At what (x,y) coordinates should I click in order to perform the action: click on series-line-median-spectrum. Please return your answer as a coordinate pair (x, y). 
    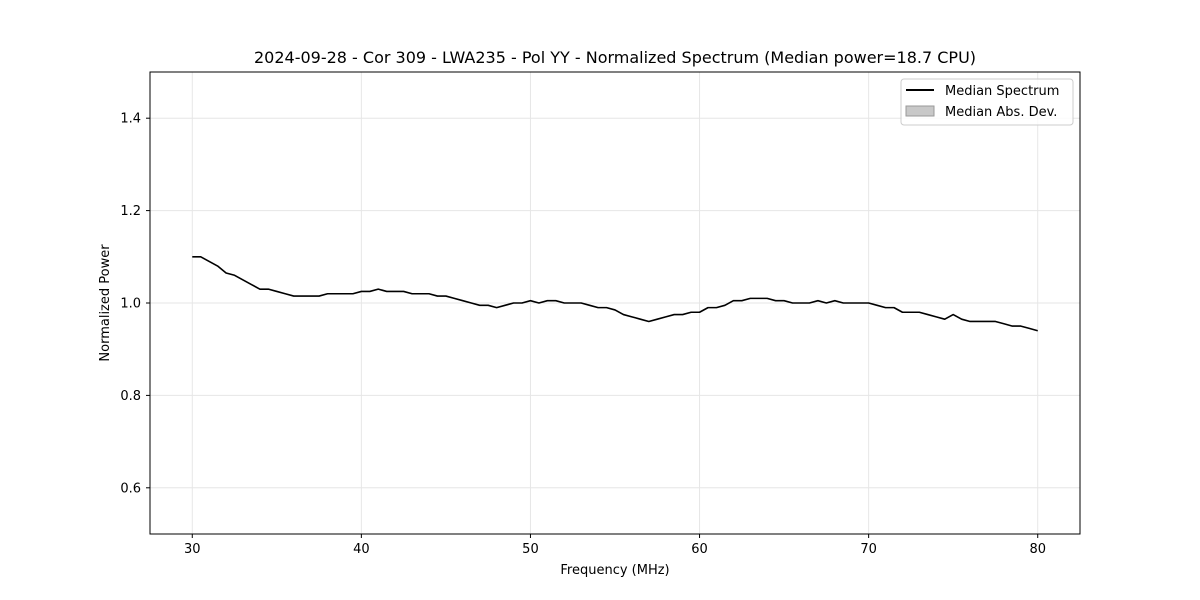
    Looking at the image, I should click on (615, 294).